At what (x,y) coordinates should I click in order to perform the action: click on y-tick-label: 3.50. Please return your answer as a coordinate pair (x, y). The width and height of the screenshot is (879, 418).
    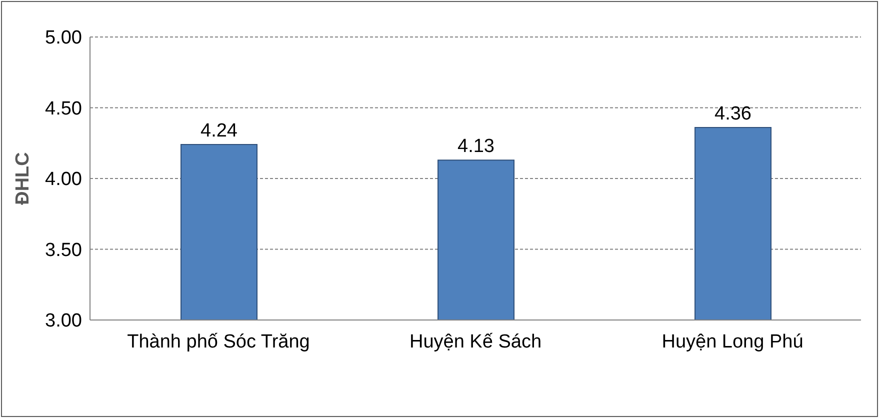
    Looking at the image, I should click on (63, 250).